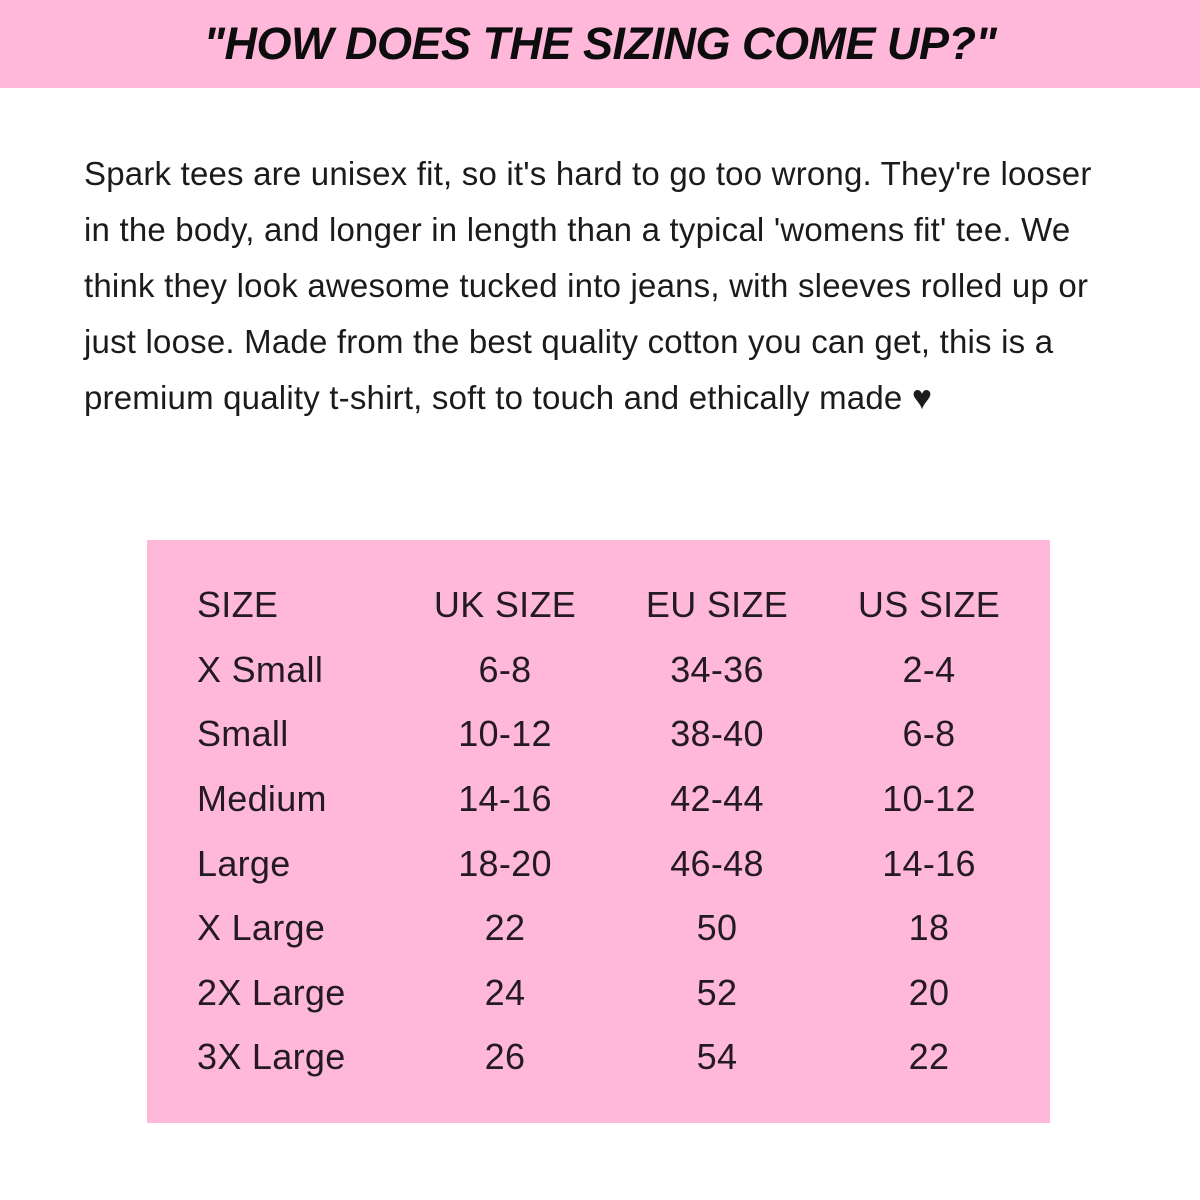 This screenshot has width=1200, height=1200. I want to click on us-size-cell: 22, so click(929, 1057).